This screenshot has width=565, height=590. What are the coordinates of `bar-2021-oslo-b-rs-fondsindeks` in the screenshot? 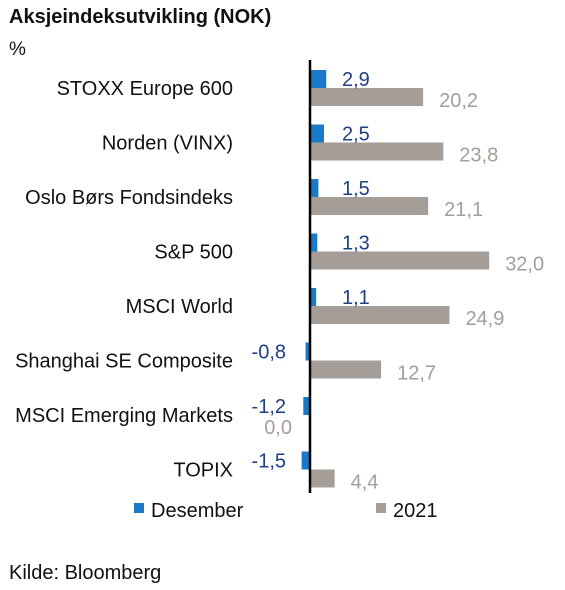 It's located at (369, 206).